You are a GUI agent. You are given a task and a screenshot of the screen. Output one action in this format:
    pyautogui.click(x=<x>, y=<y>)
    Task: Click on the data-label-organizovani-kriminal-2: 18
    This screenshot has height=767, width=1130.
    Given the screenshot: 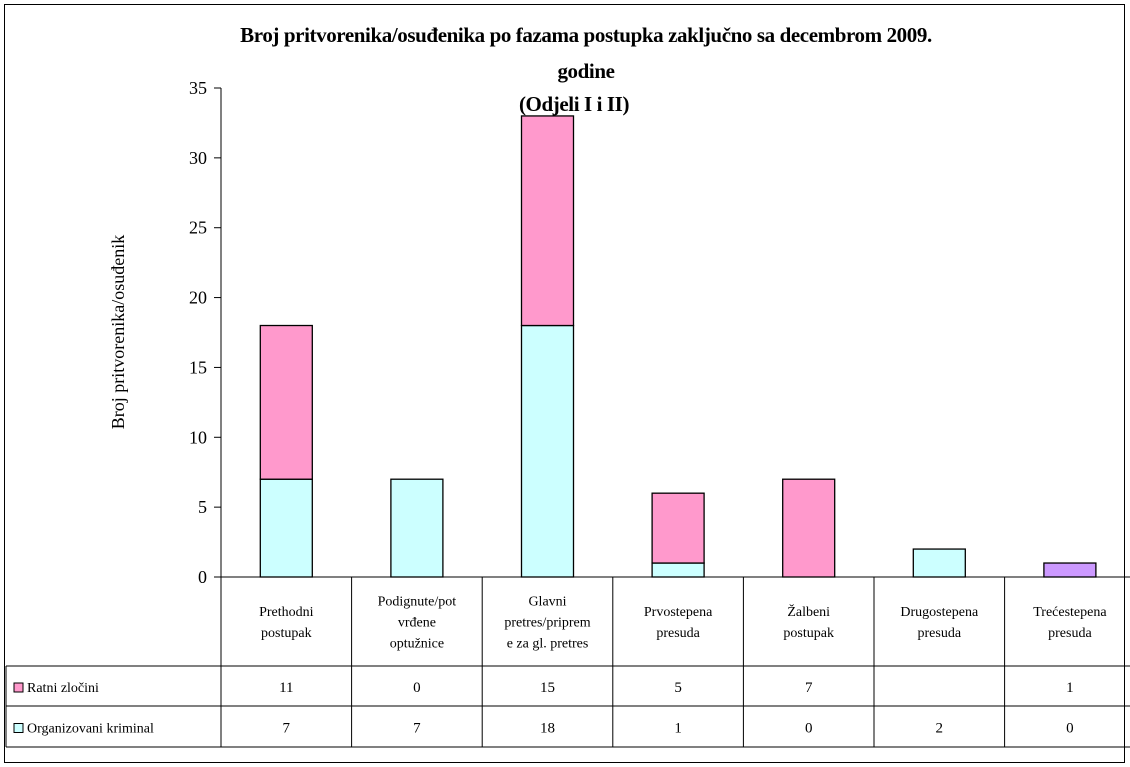 What is the action you would take?
    pyautogui.click(x=547, y=729)
    